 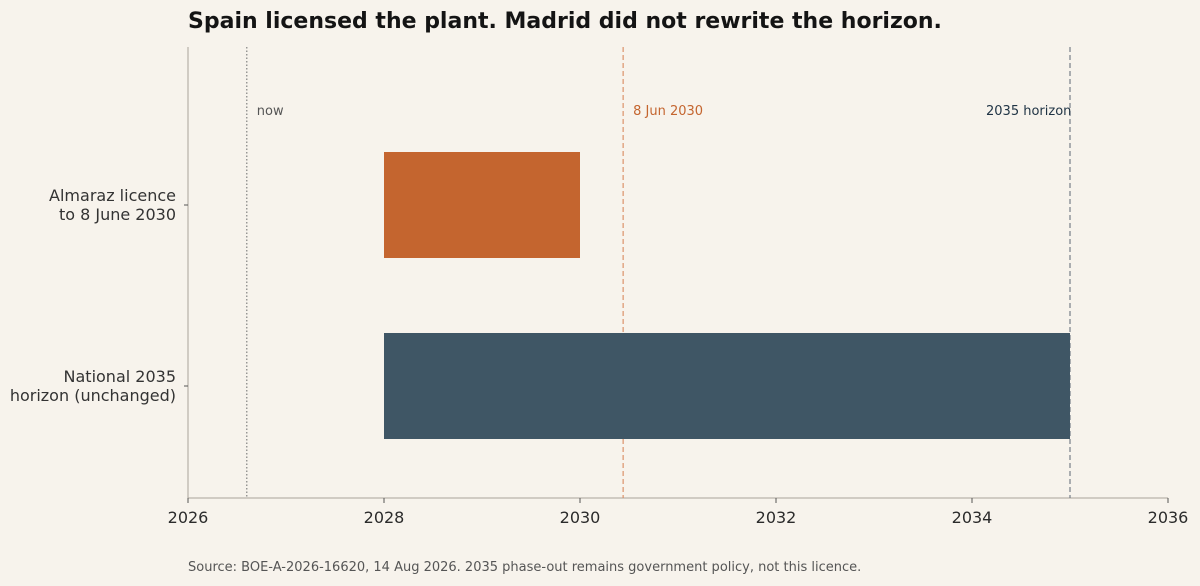 I want to click on x-tick-label: 2032, so click(x=776, y=517).